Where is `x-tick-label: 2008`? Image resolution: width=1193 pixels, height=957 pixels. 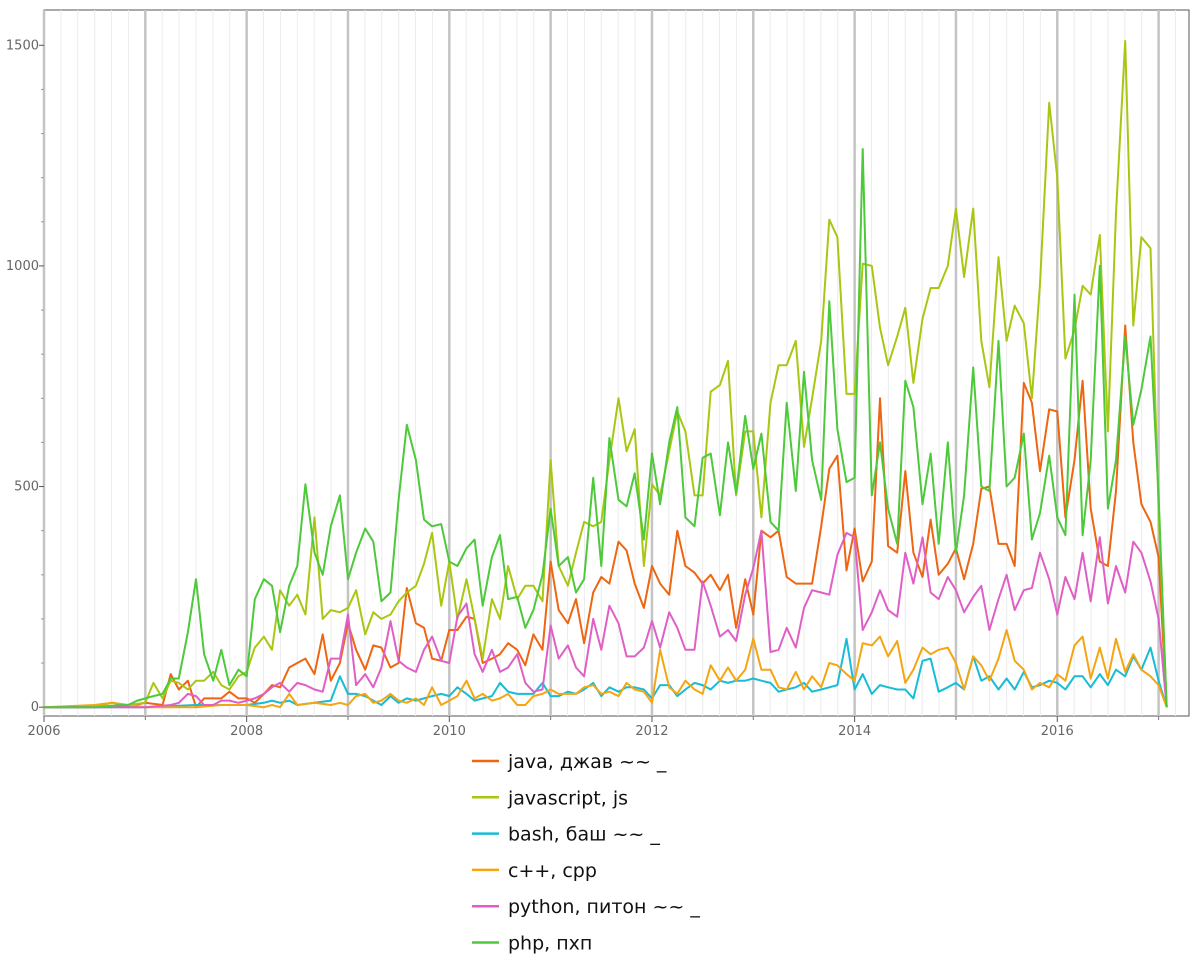
x-tick-label: 2008 is located at coordinates (246, 731).